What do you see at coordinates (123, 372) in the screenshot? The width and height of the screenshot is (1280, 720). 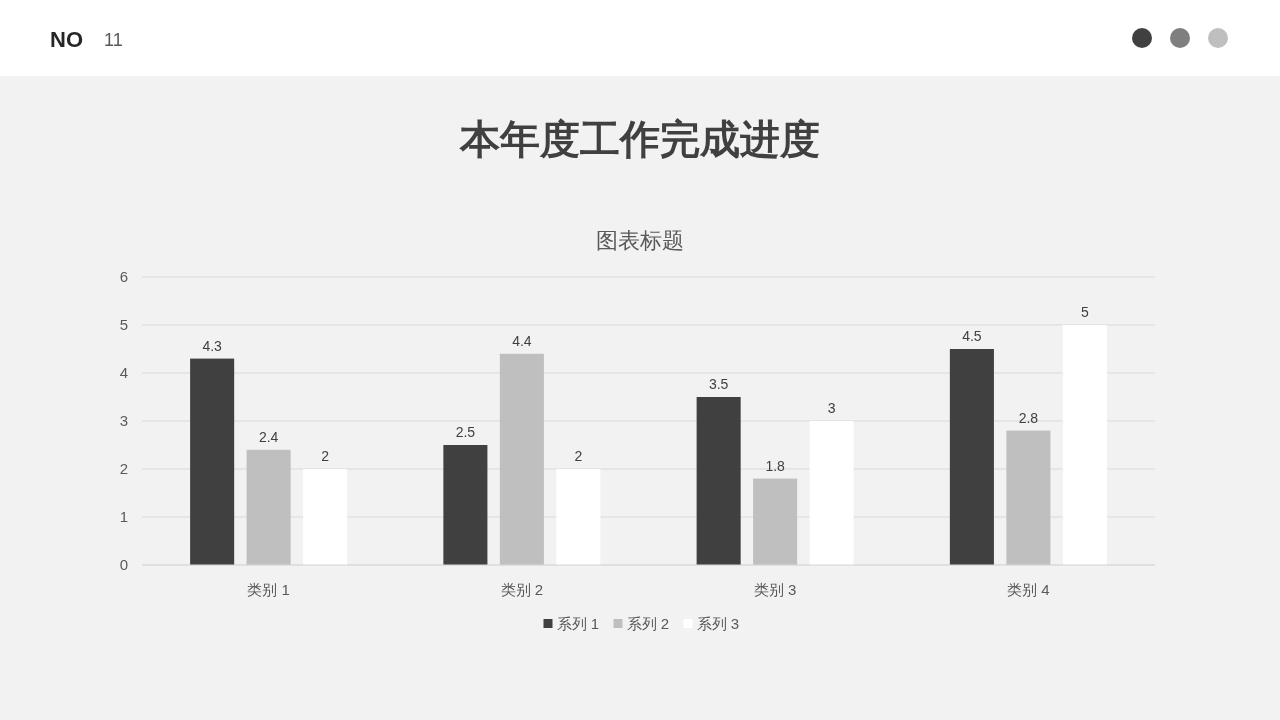 I see `y-tick-label: 4` at bounding box center [123, 372].